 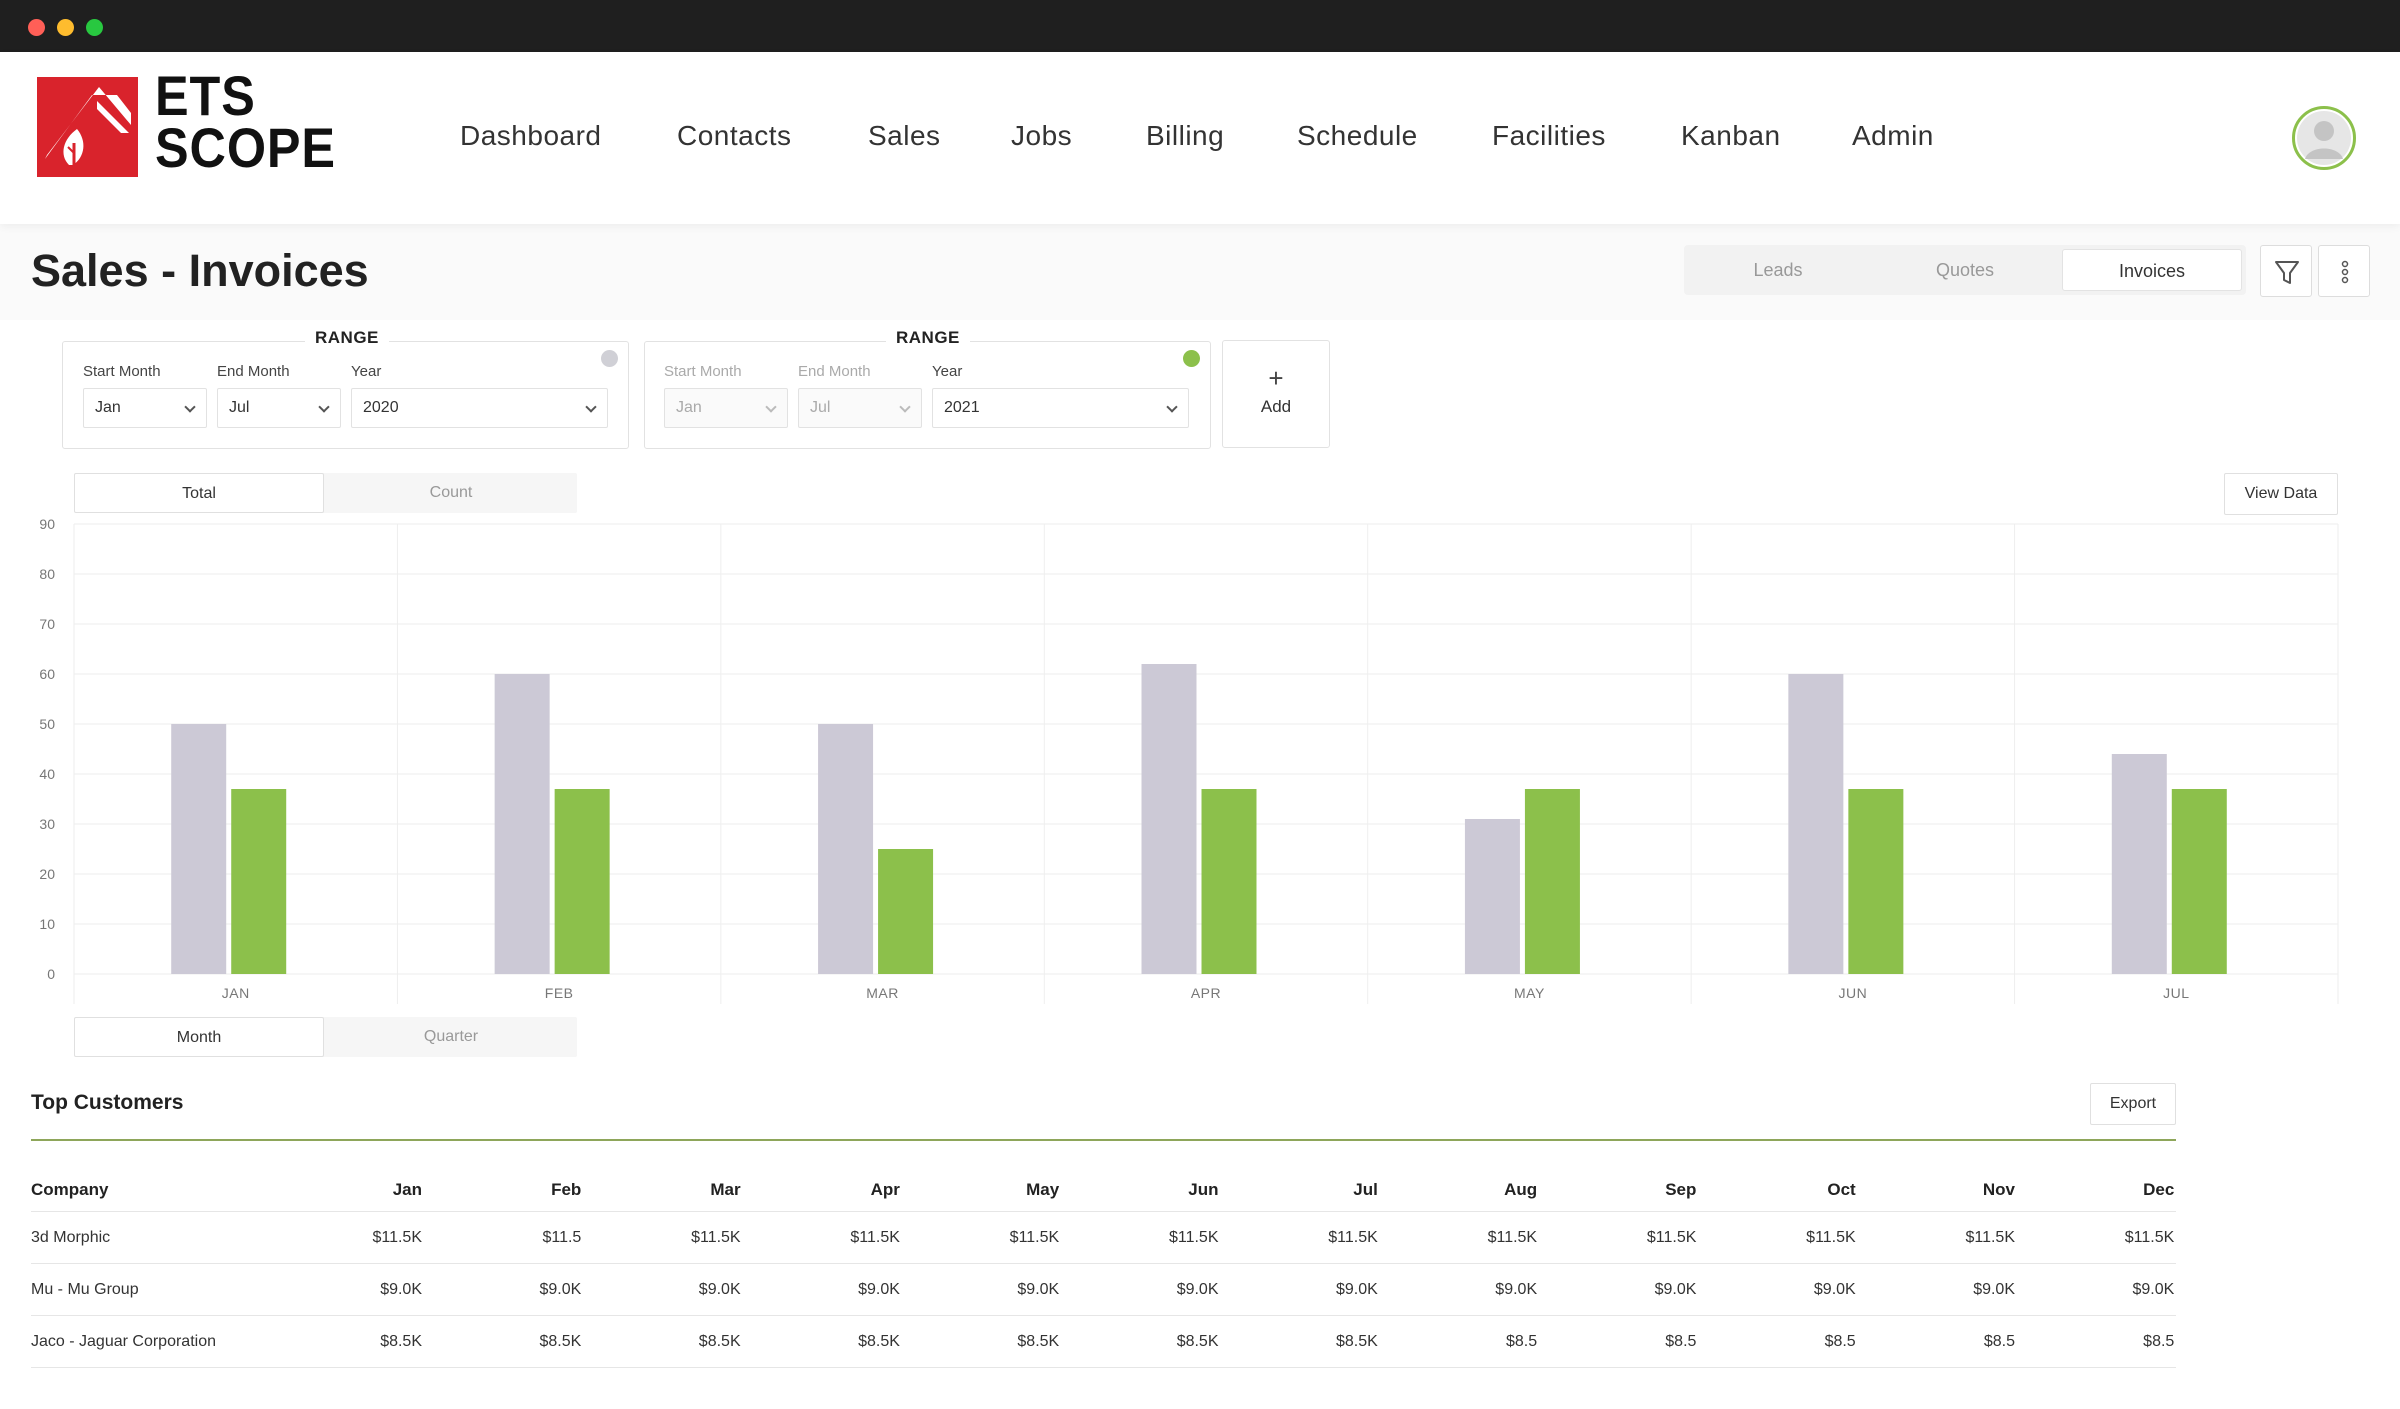 I want to click on user-avatar, so click(x=2324, y=138).